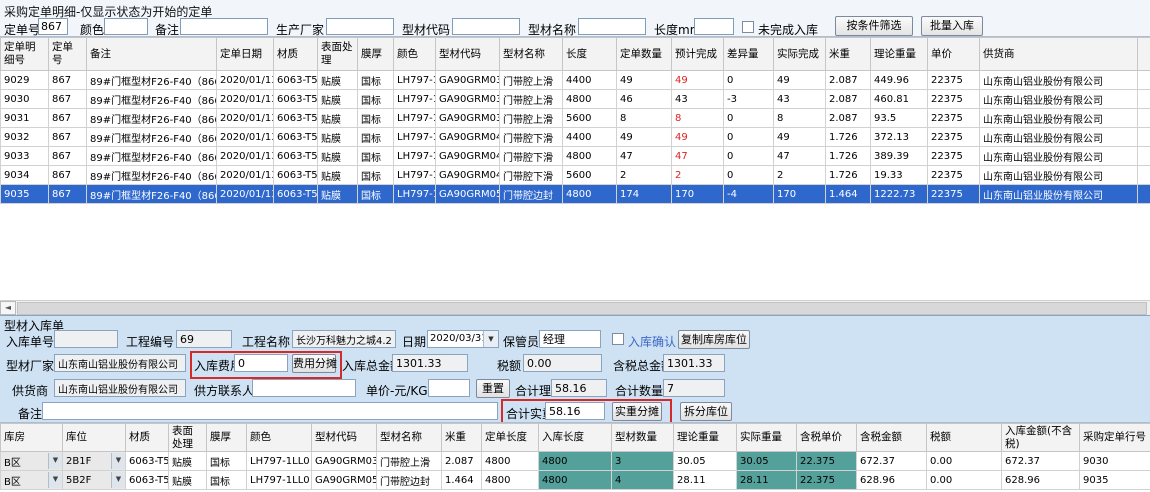 The width and height of the screenshot is (1150, 492). I want to click on column-header: 差异量, so click(748, 54).